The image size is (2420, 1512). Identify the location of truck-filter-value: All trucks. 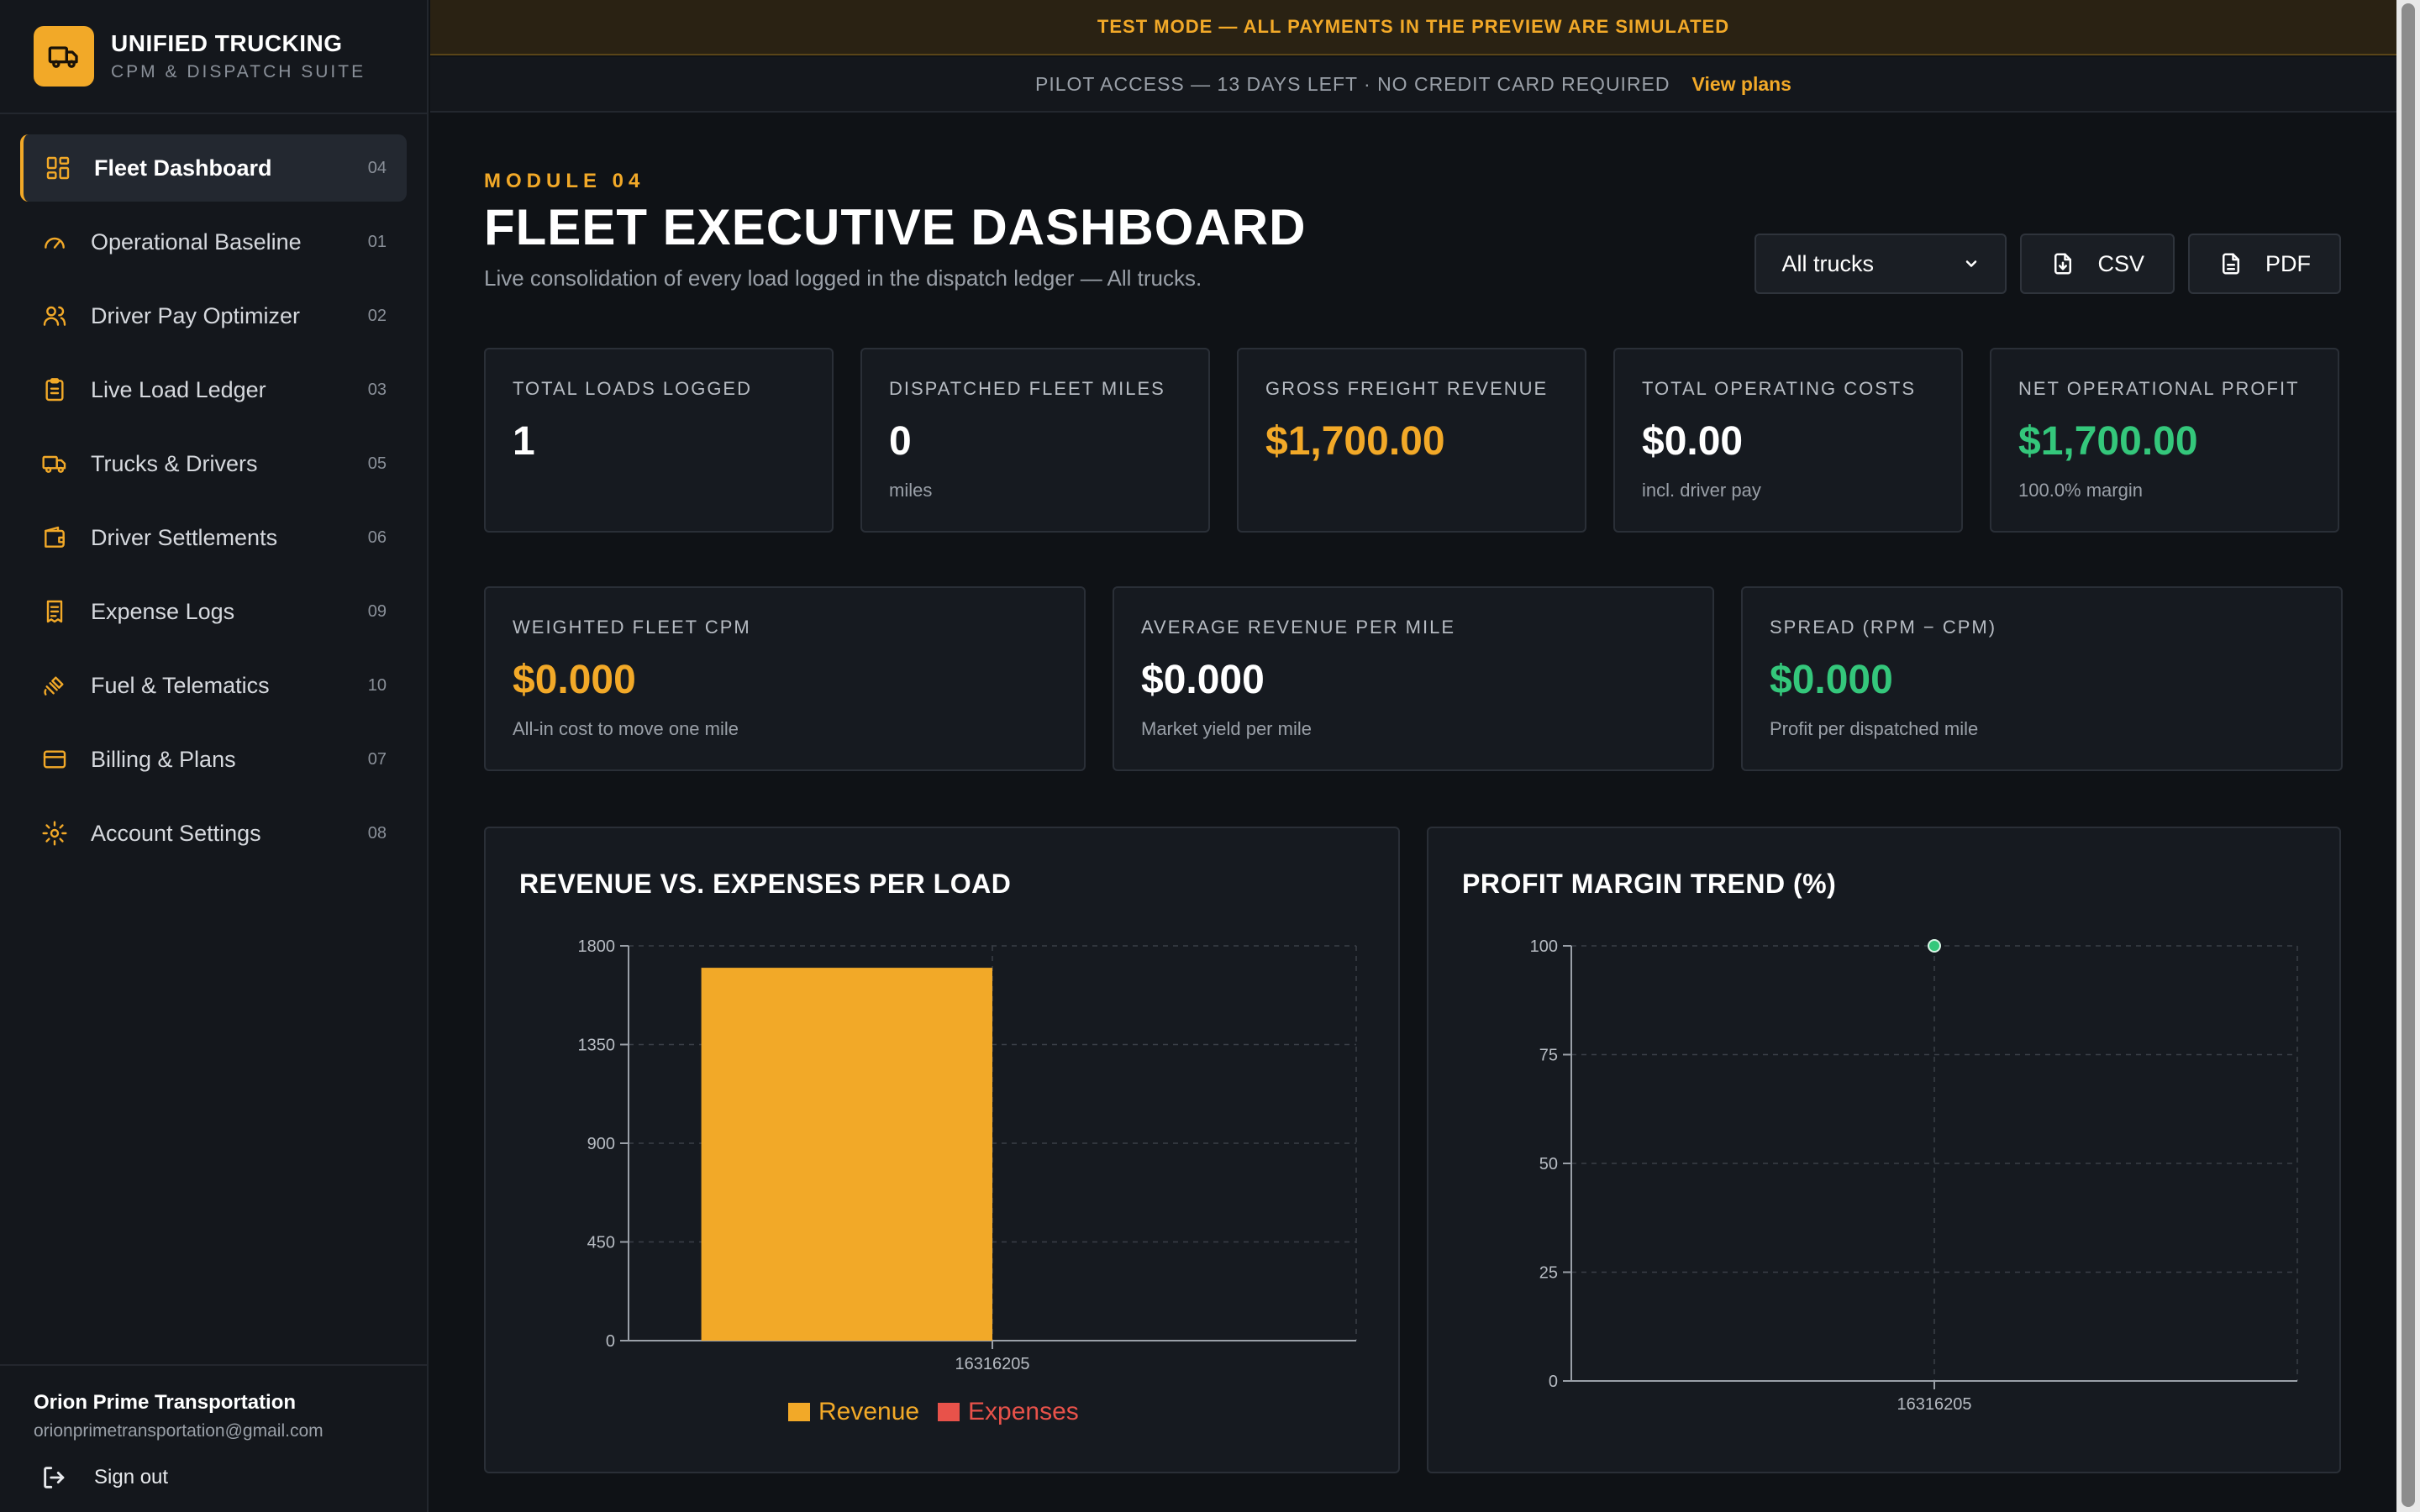
(1827, 263).